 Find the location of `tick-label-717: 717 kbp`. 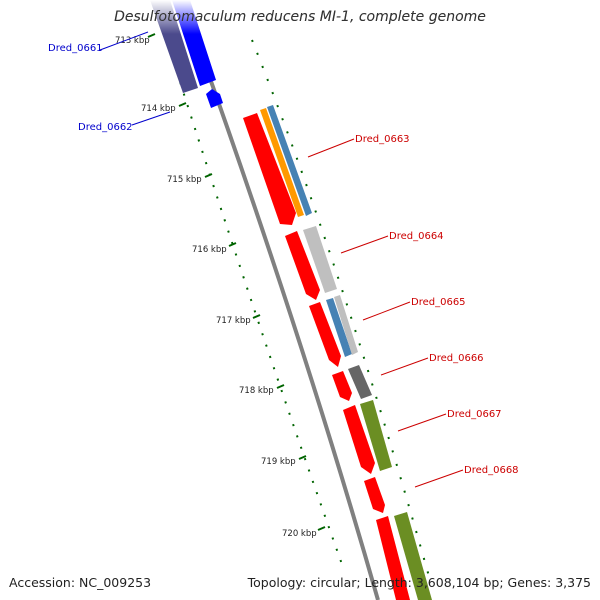

tick-label-717: 717 kbp is located at coordinates (233, 321).